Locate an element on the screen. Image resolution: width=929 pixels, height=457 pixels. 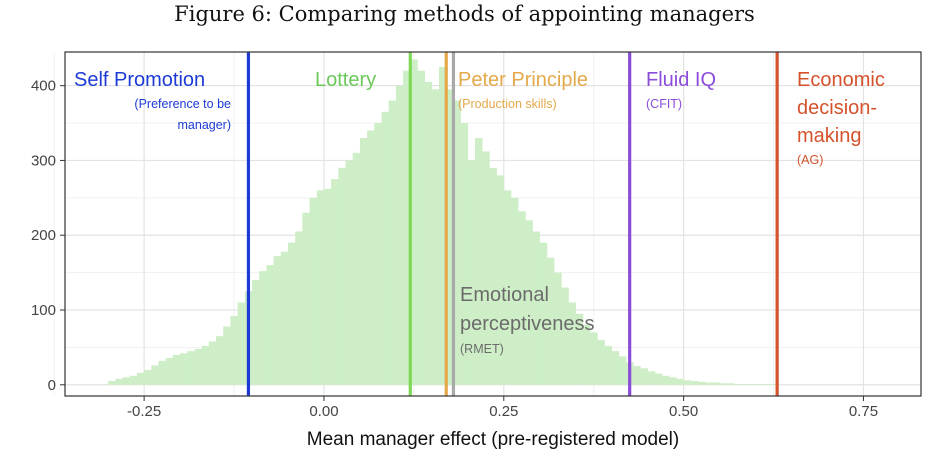
x-tick-label: 0.75 is located at coordinates (863, 411).